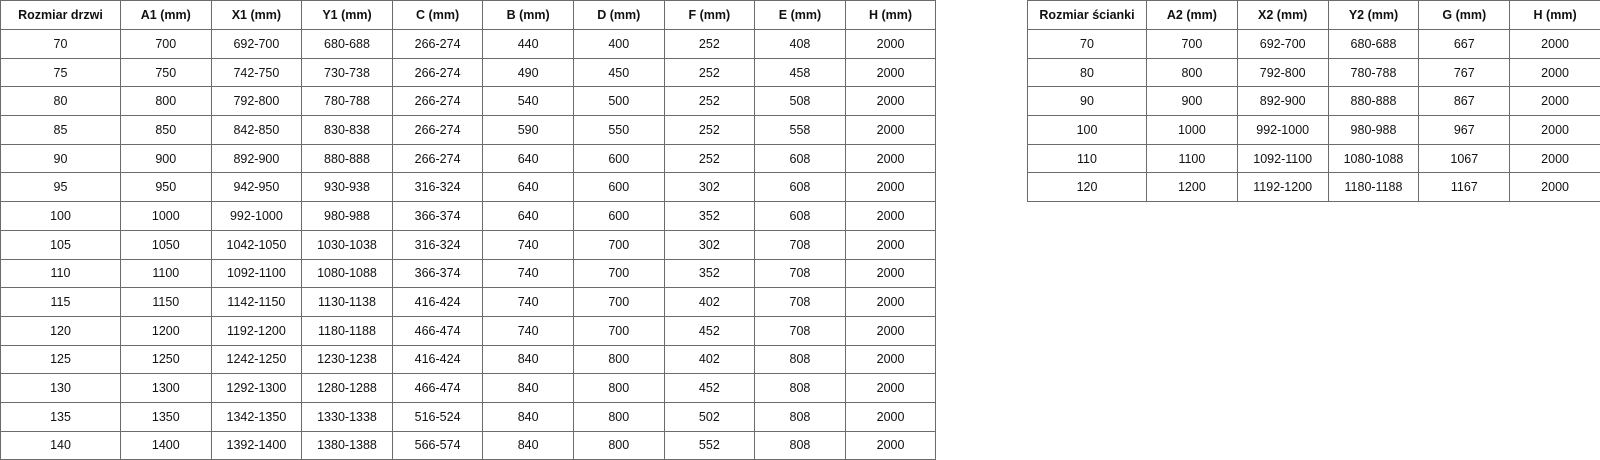 The height and width of the screenshot is (460, 1600). Describe the element at coordinates (61, 445) in the screenshot. I see `table-cell: 140` at that location.